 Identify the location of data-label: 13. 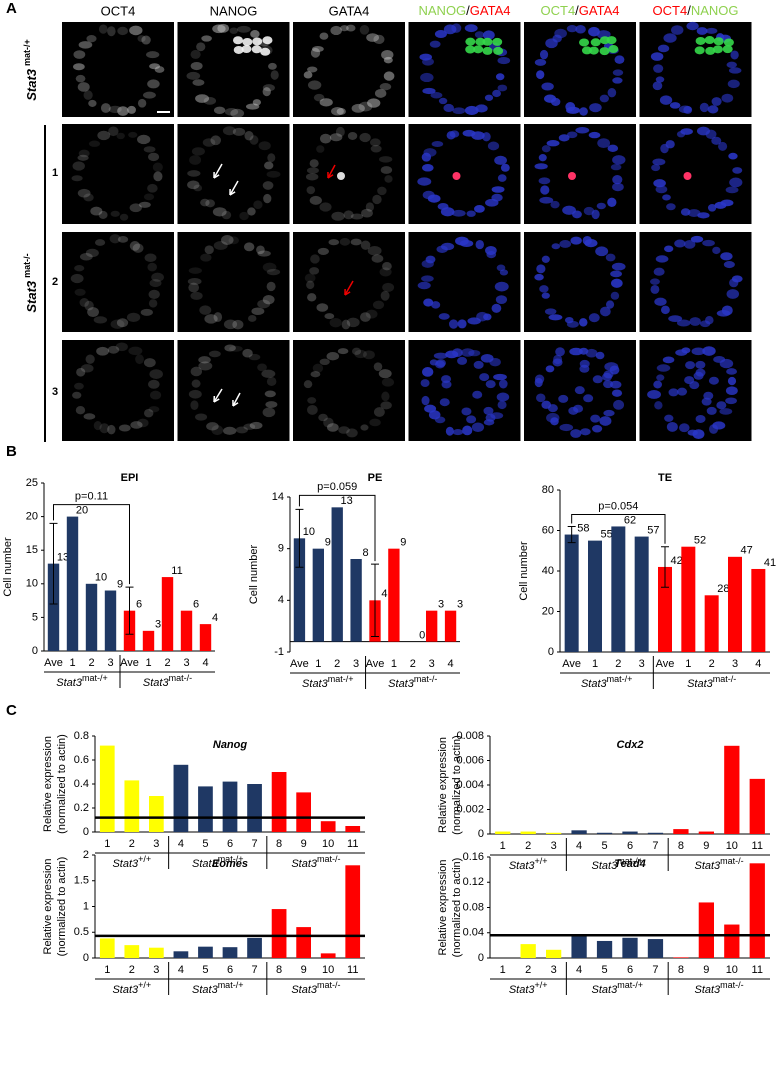
(63, 558).